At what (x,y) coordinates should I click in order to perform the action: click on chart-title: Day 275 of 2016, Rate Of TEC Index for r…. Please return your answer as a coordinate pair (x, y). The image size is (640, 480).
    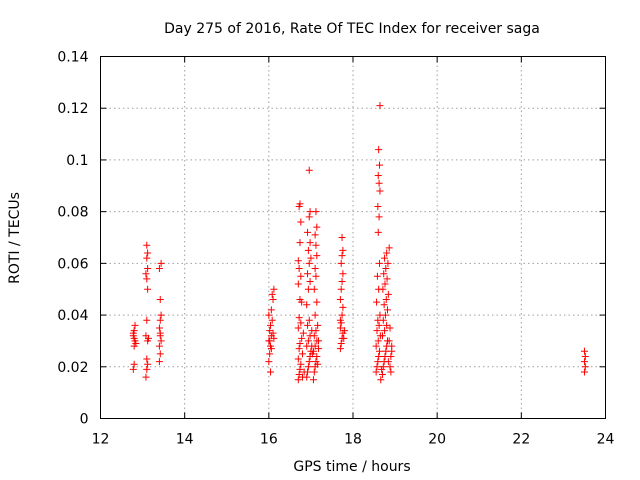
    Looking at the image, I should click on (352, 29).